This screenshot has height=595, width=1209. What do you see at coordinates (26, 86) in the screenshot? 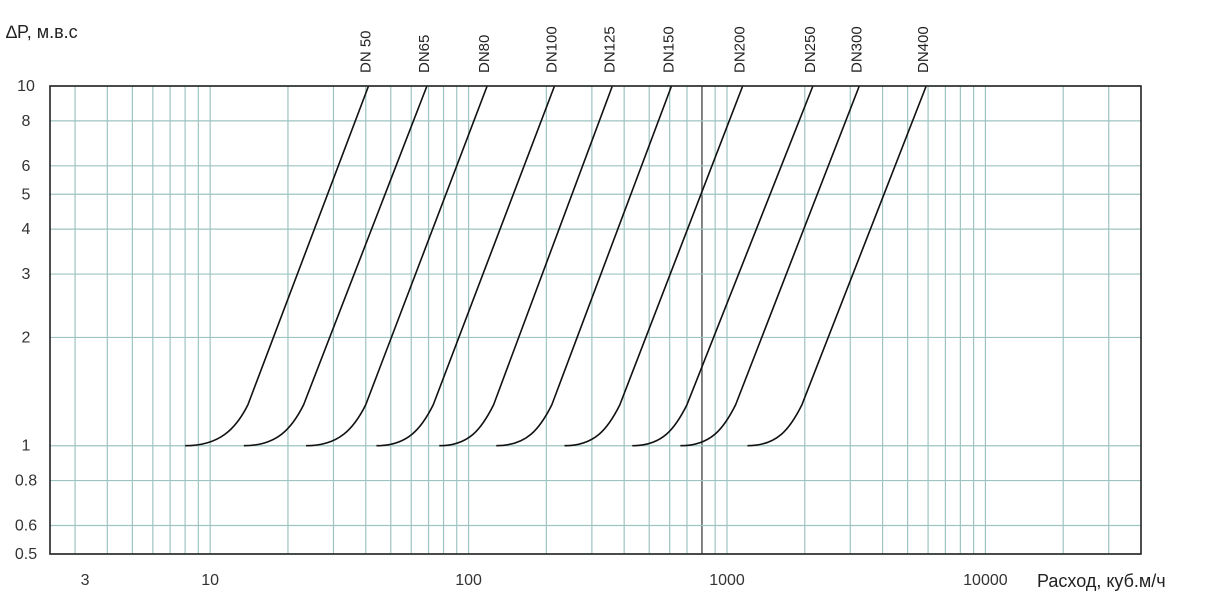
I see `y-tick-label: 10` at bounding box center [26, 86].